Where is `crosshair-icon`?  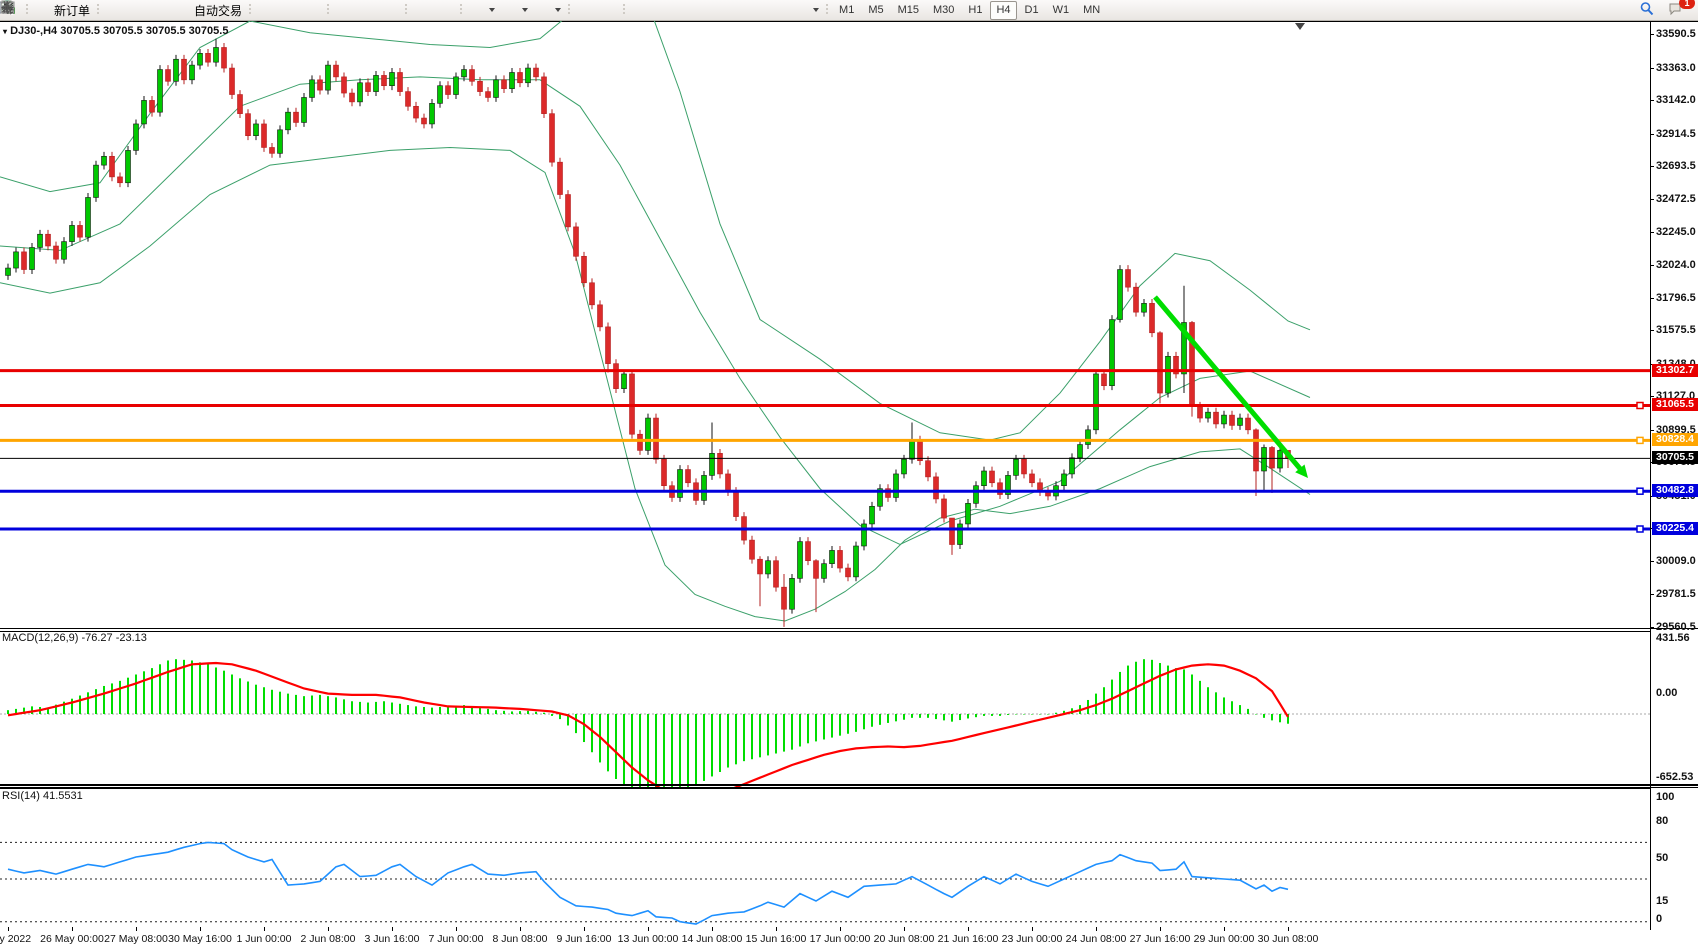 crosshair-icon is located at coordinates (308, 9).